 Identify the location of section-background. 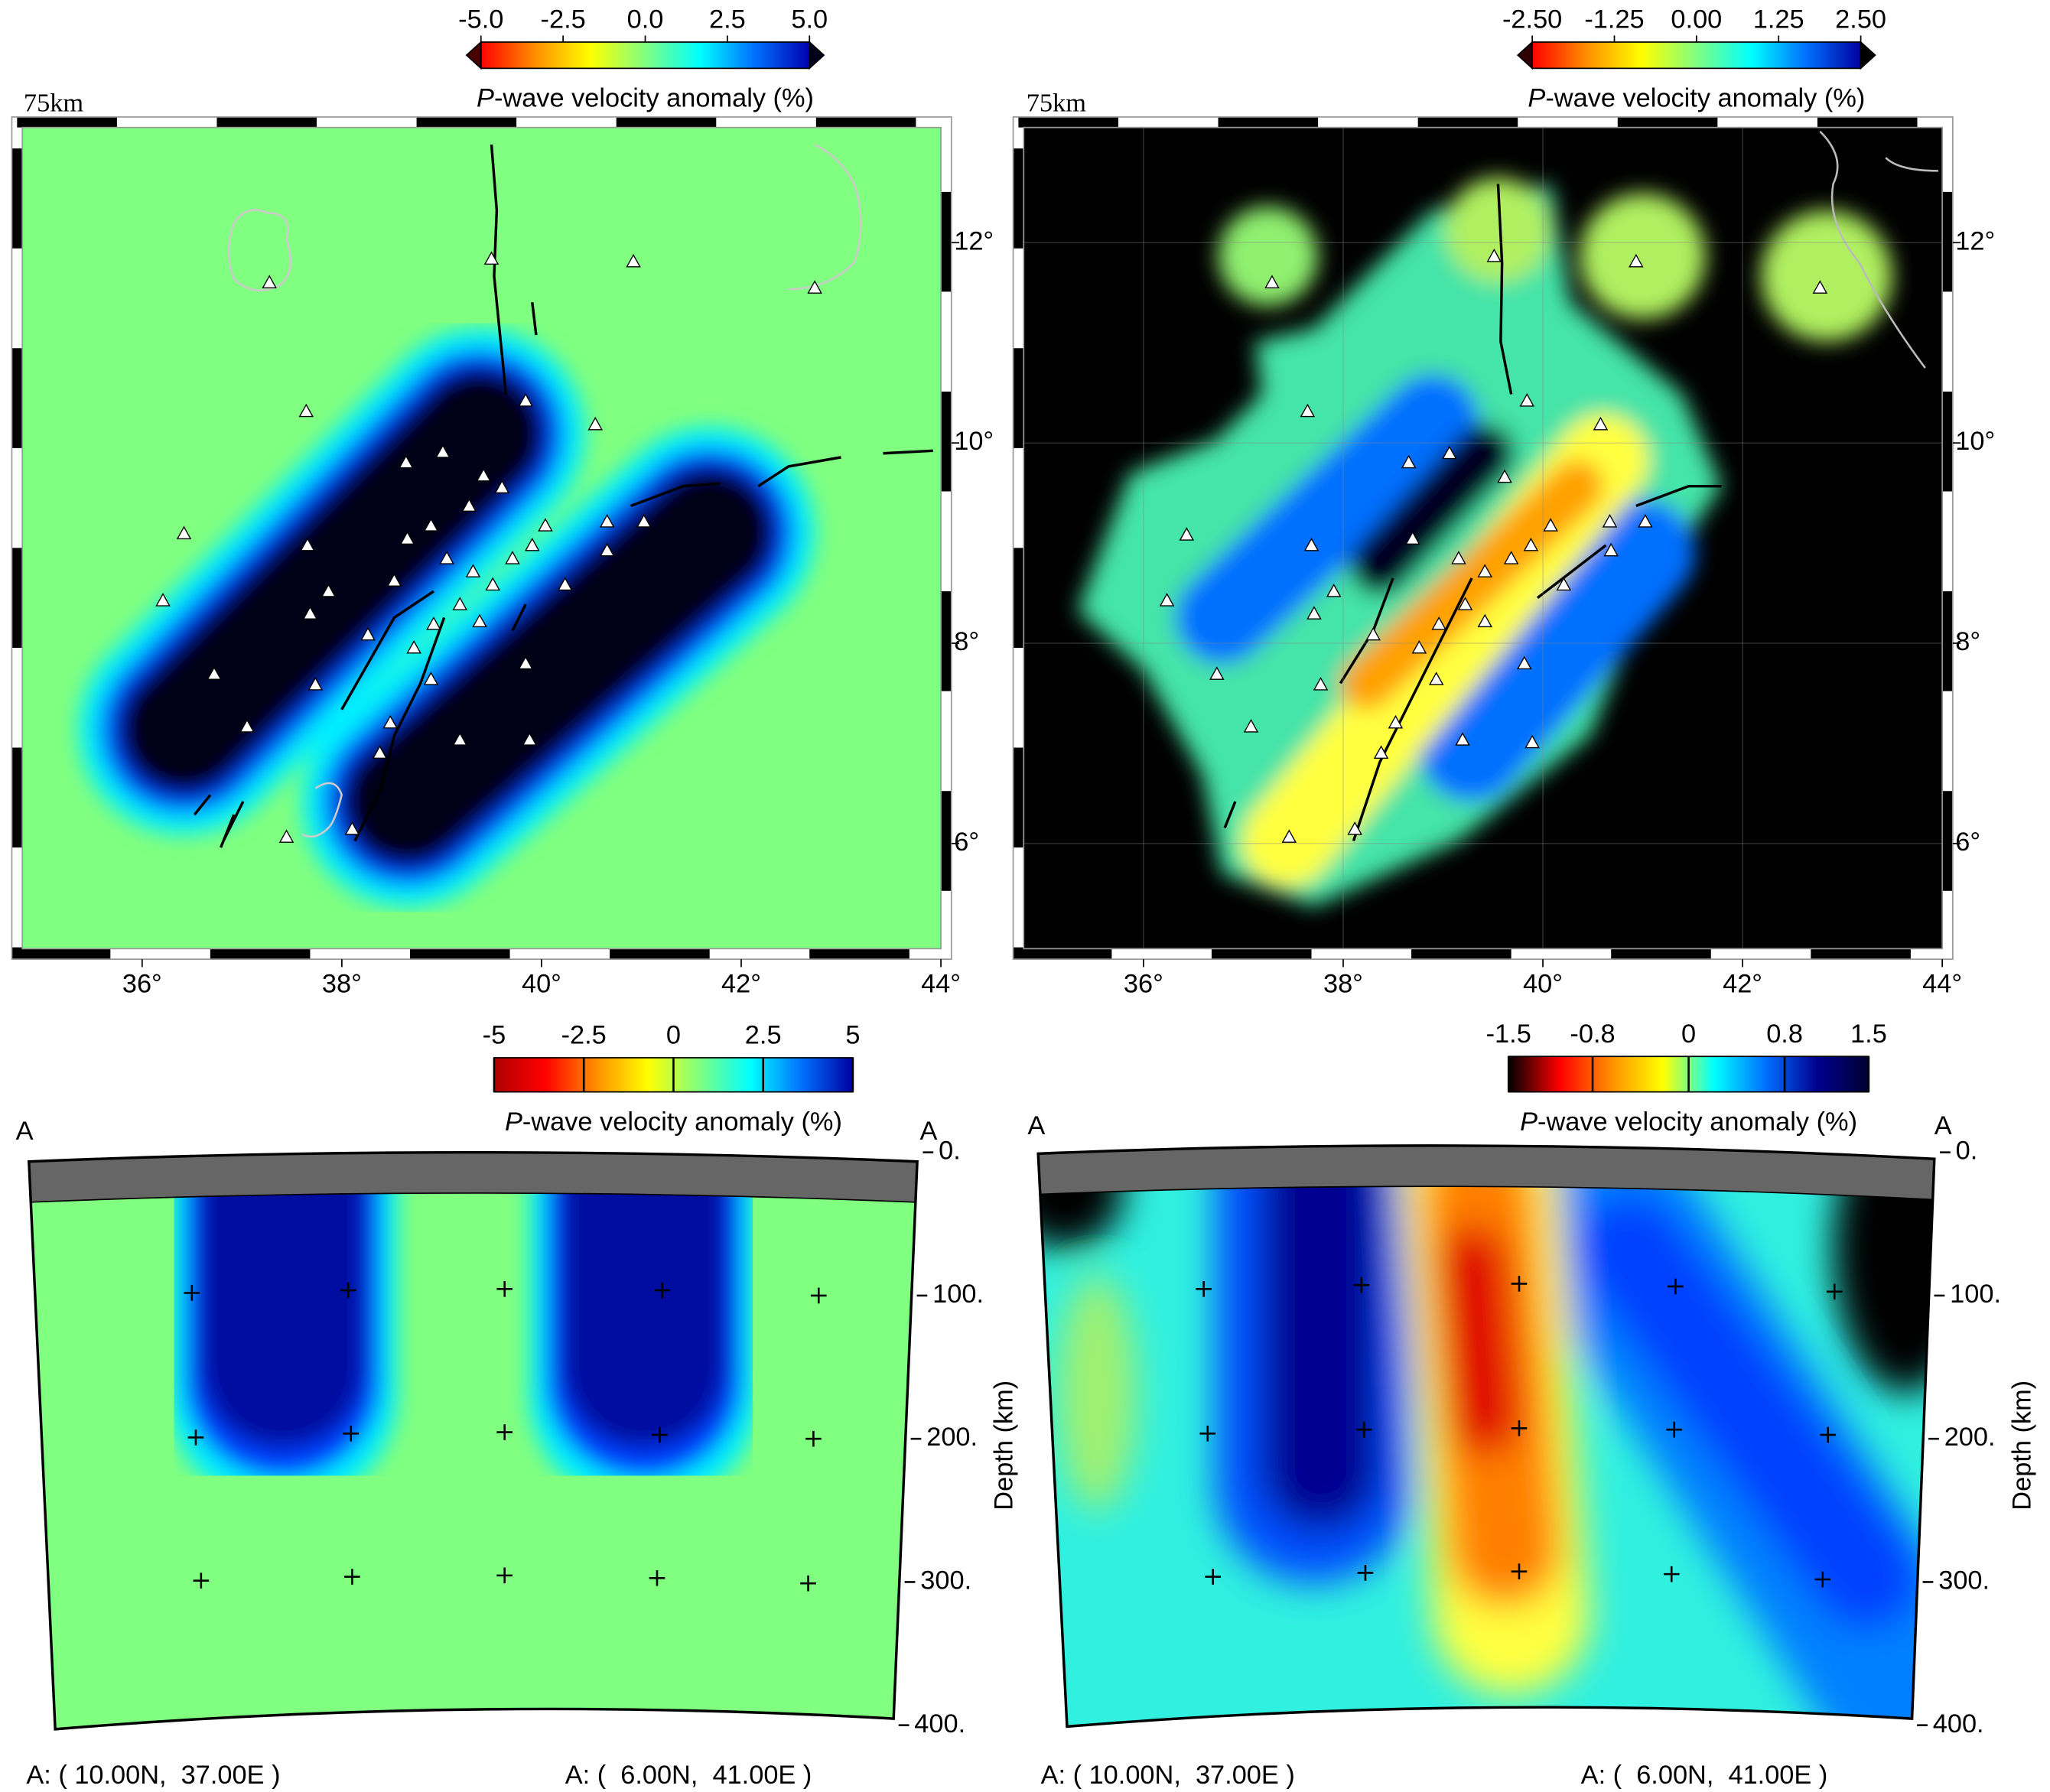
(473, 1440).